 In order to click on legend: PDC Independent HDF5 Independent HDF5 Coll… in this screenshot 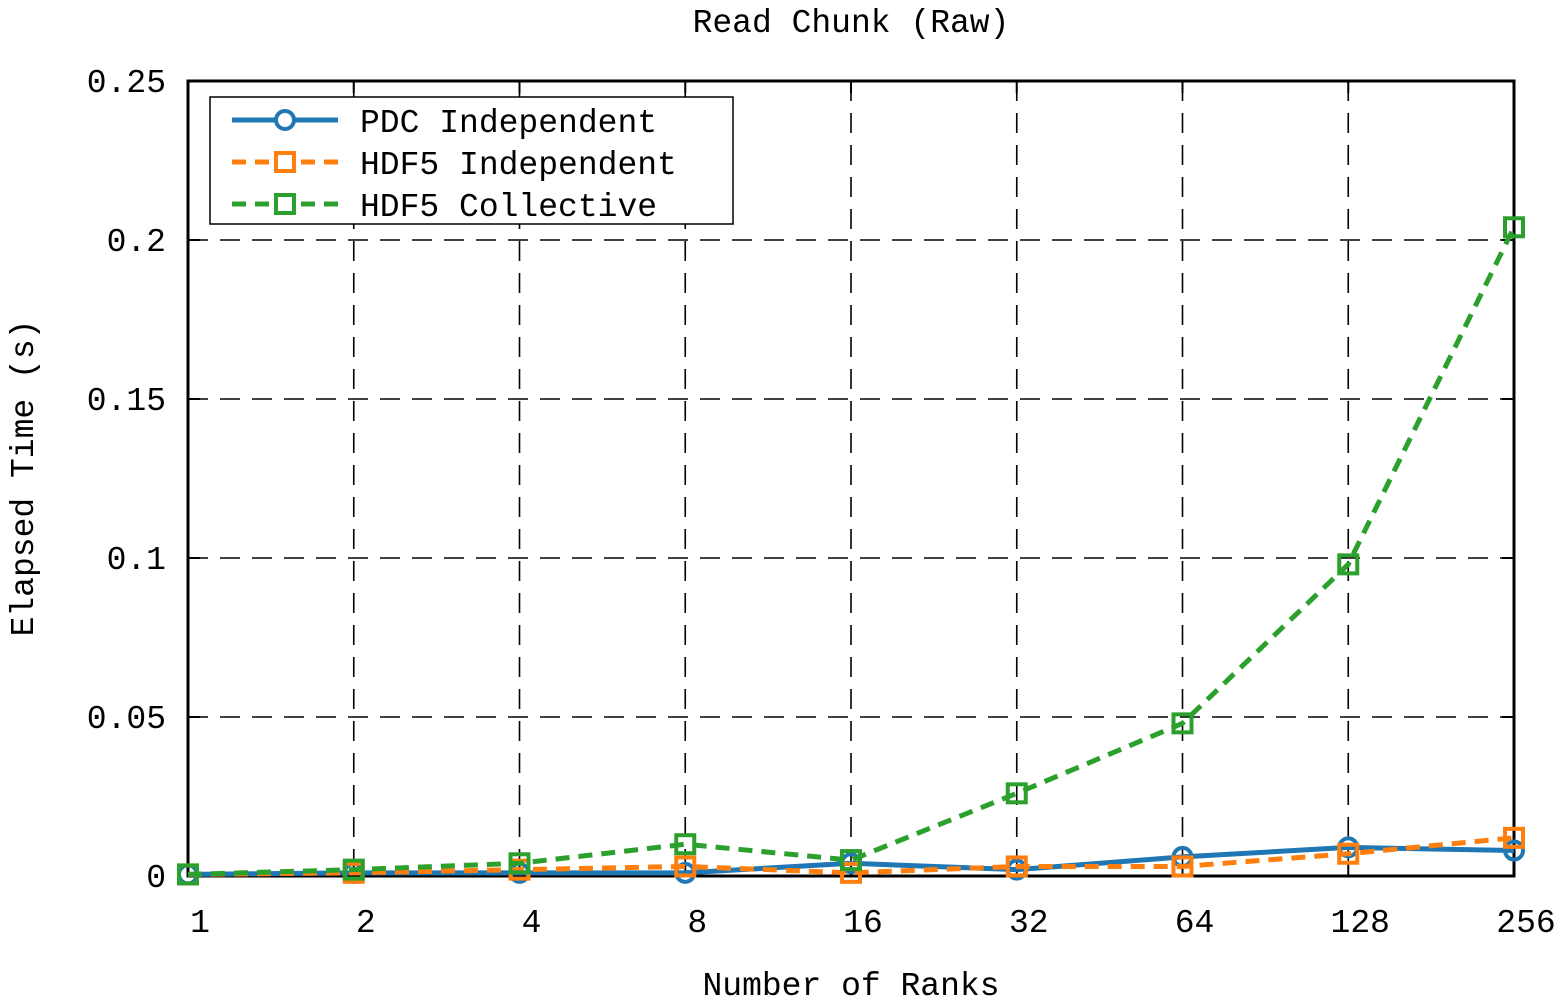, I will do `click(471, 161)`.